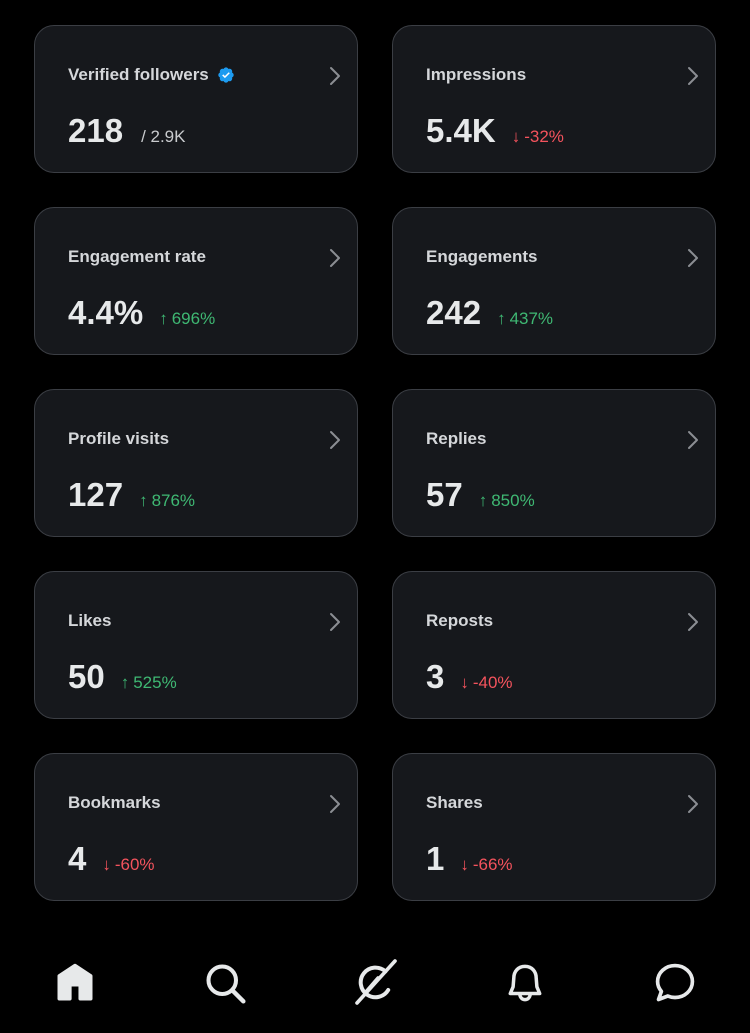 The height and width of the screenshot is (1033, 750). What do you see at coordinates (460, 620) in the screenshot?
I see `card-label: Reposts` at bounding box center [460, 620].